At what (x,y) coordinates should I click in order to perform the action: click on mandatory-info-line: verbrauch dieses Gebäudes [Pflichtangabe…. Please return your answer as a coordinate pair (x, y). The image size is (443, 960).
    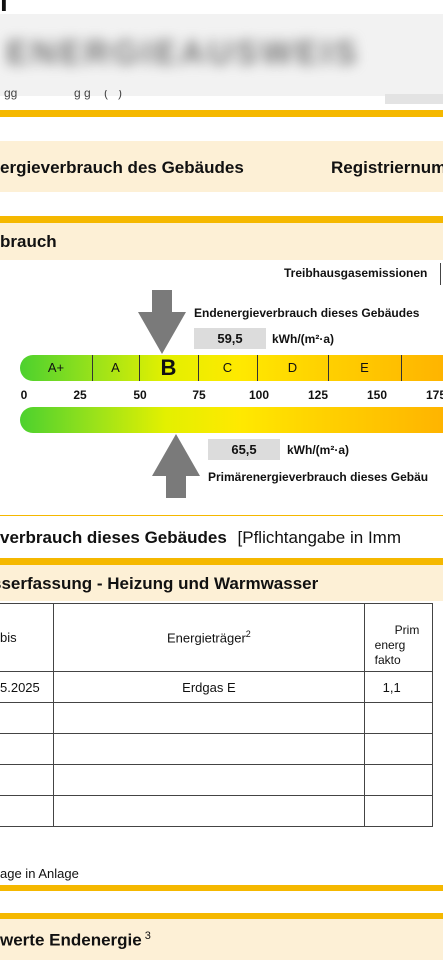
    Looking at the image, I should click on (200, 538).